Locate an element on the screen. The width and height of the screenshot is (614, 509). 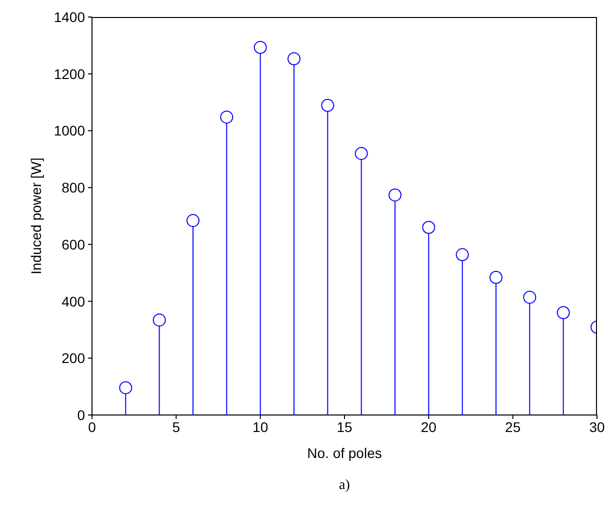
y-tick-label: 1000 is located at coordinates (70, 130).